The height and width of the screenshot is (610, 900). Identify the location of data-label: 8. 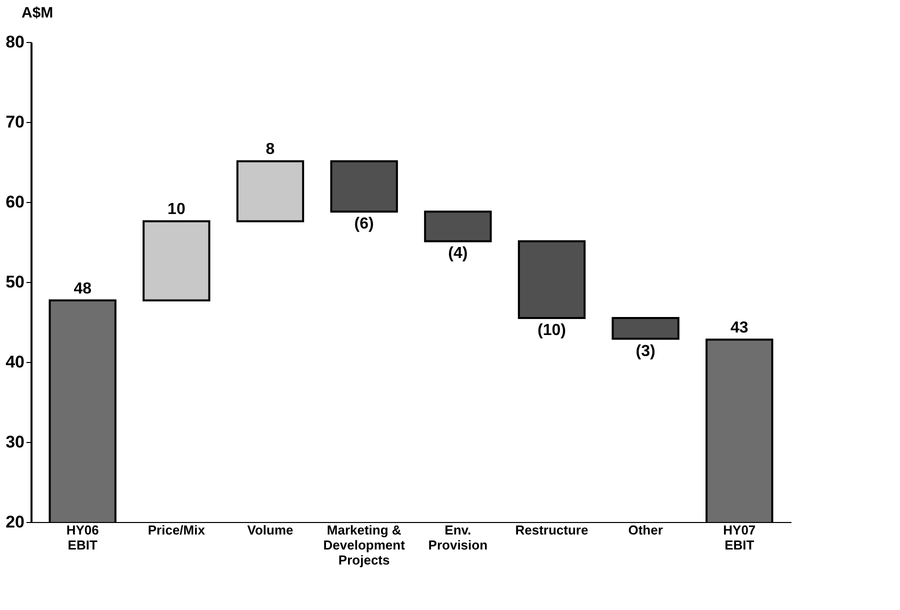
(270, 149).